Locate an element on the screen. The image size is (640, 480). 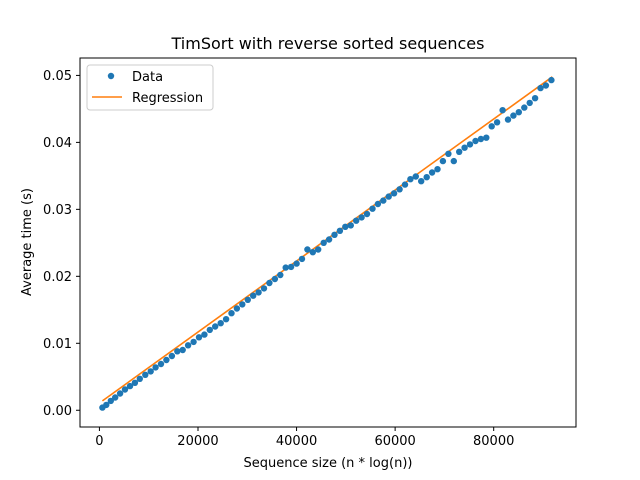
x-tick-label: 40000 is located at coordinates (296, 441).